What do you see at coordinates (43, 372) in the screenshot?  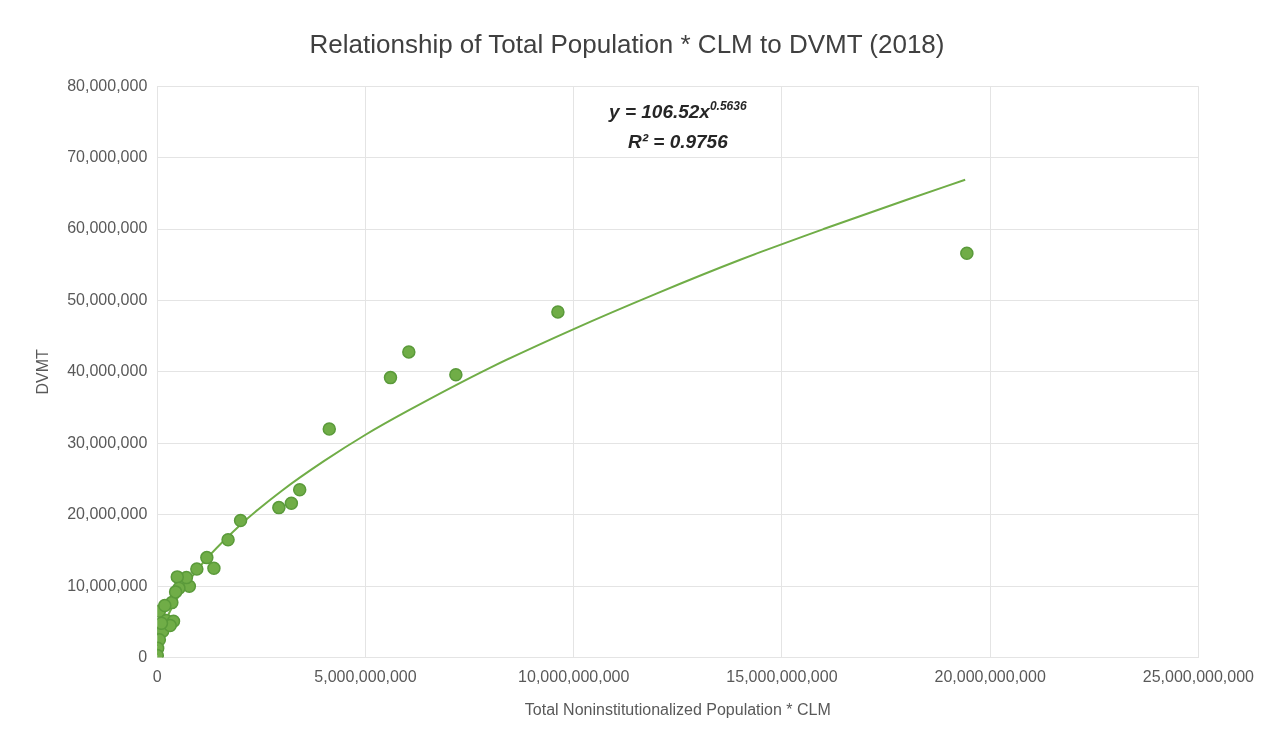 I see `y-axis-title: DVMT` at bounding box center [43, 372].